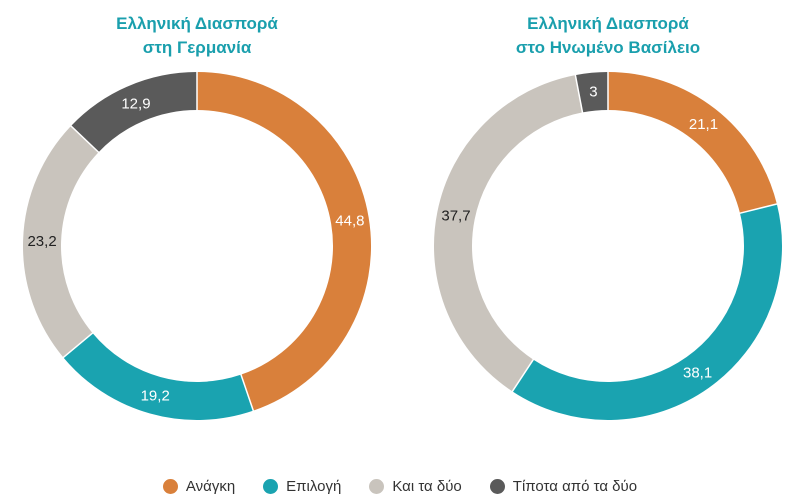  I want to click on legend-label-kai-ta-dyo: Και τα δύο, so click(427, 486).